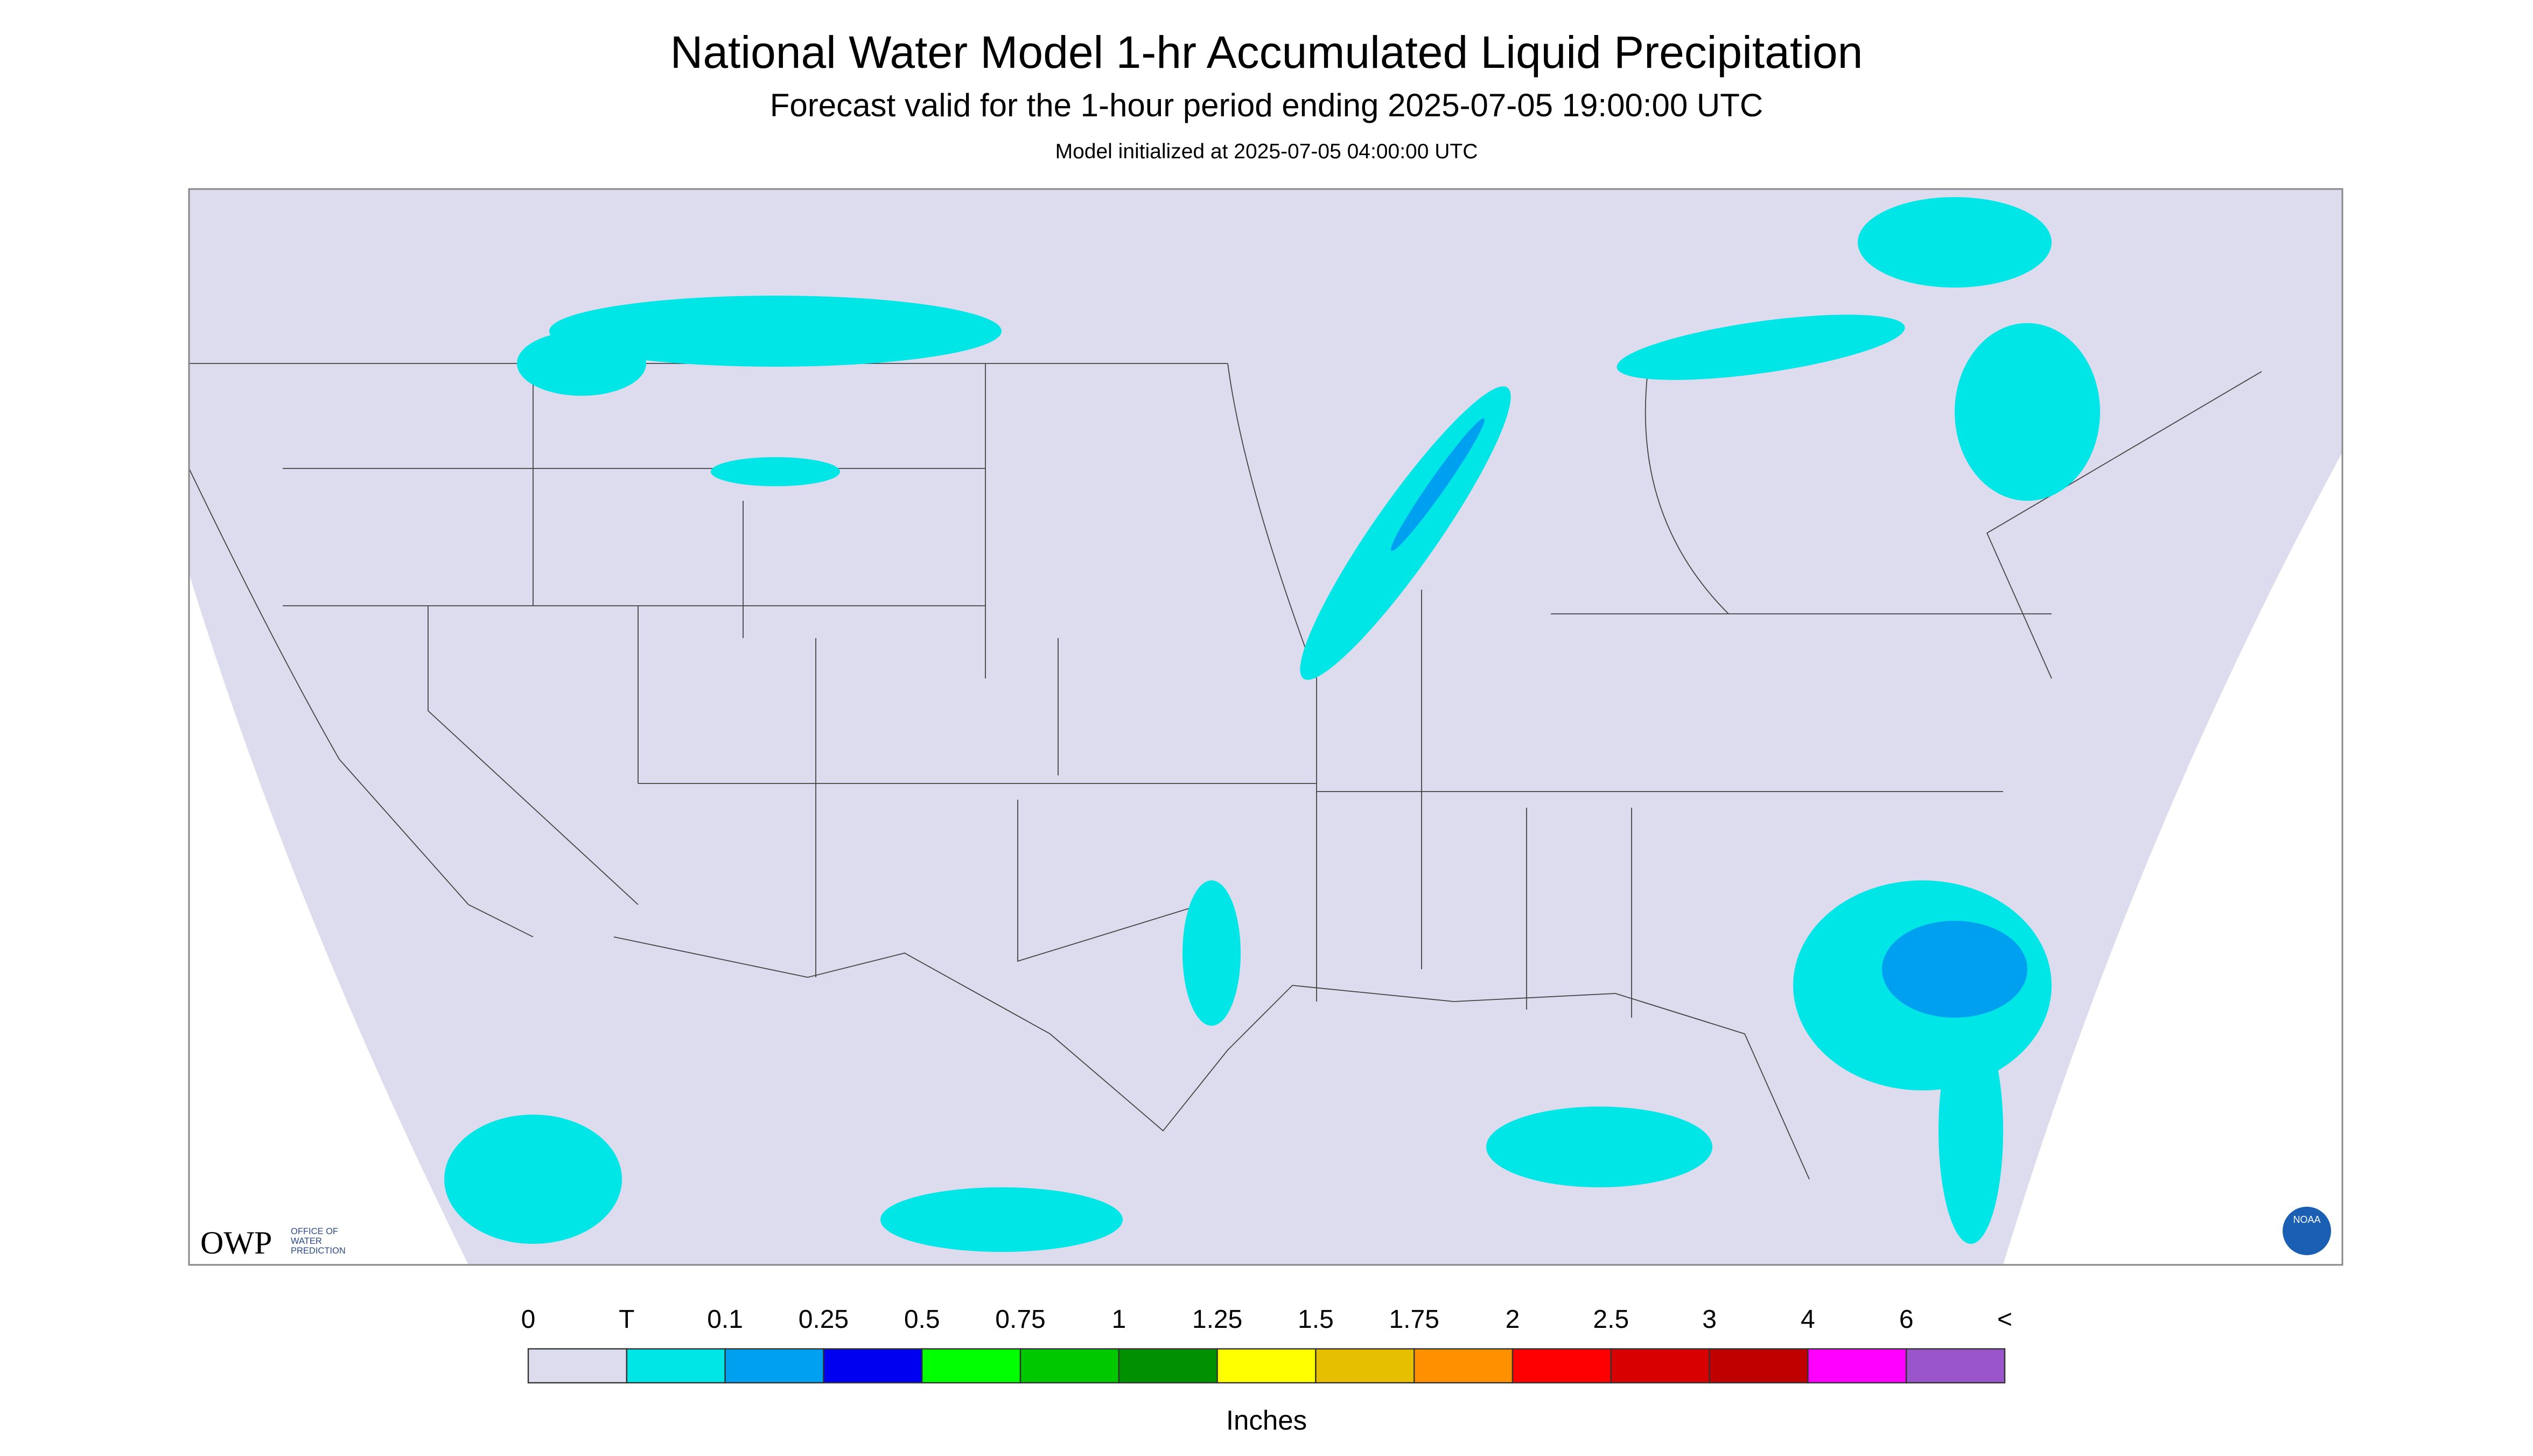 This screenshot has height=1456, width=2533. Describe the element at coordinates (922, 1319) in the screenshot. I see `legend-label: 0.5` at that location.